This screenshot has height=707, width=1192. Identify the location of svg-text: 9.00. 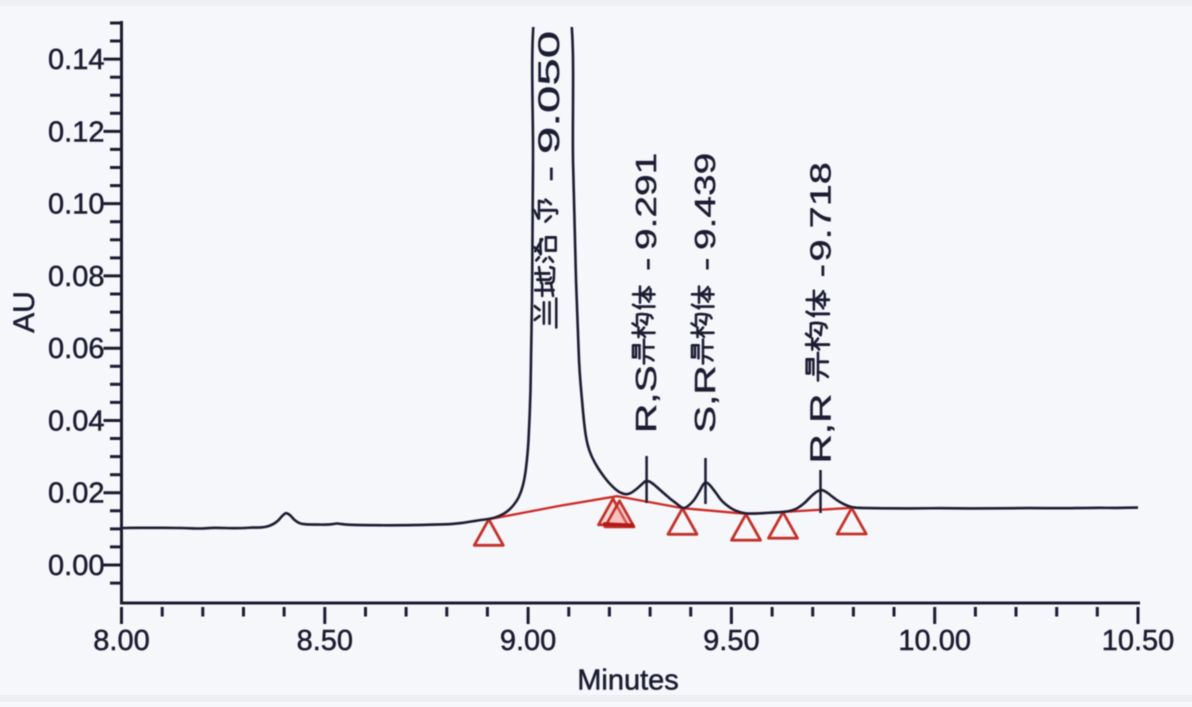
(528, 641).